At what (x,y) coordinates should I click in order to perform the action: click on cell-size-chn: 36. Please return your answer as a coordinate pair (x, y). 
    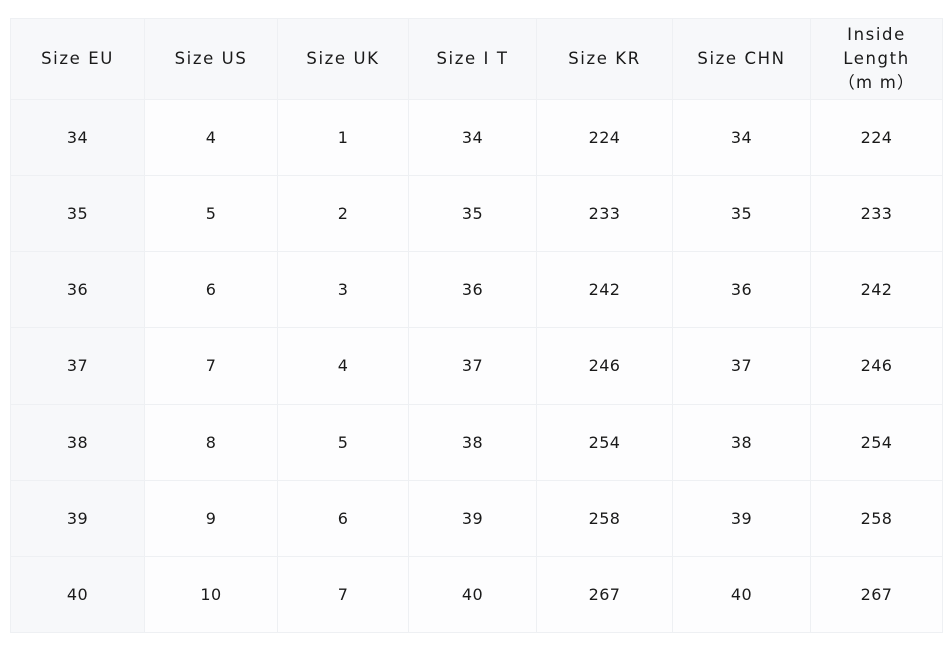
    Looking at the image, I should click on (741, 290).